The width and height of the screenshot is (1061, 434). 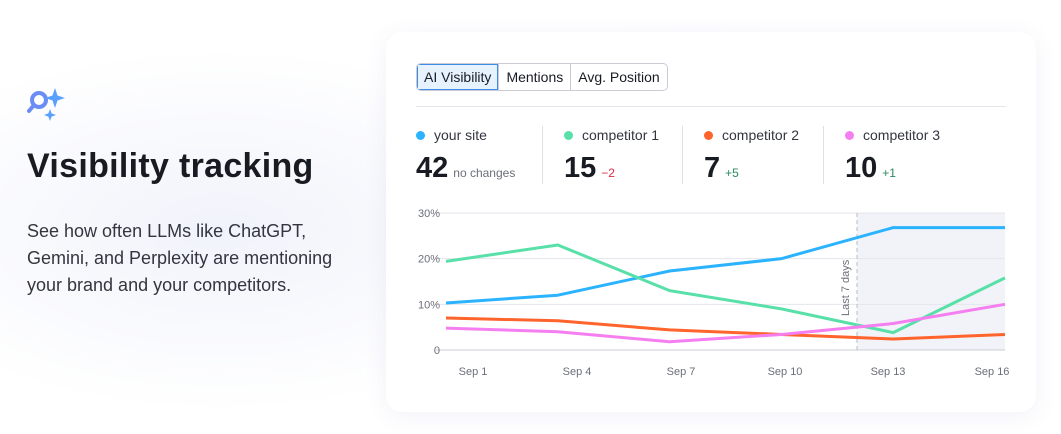 I want to click on tab-ai-visibility: AI Visibility, so click(x=458, y=77).